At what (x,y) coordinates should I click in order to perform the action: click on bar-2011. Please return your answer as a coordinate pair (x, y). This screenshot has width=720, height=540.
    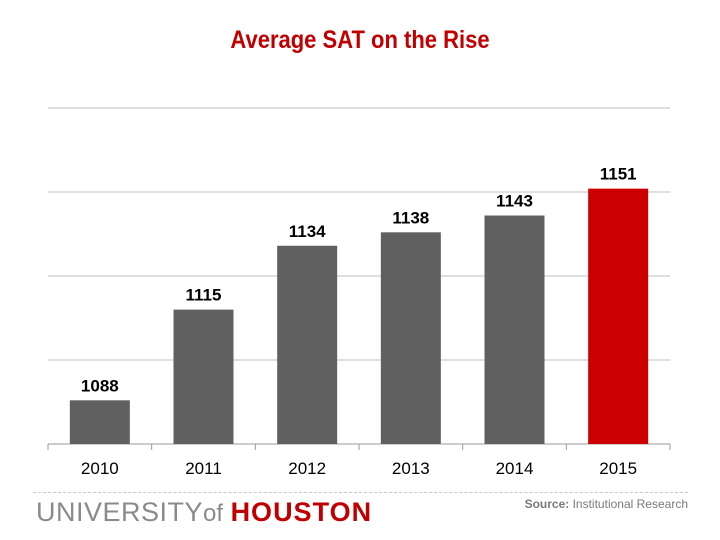
    Looking at the image, I should click on (203, 376).